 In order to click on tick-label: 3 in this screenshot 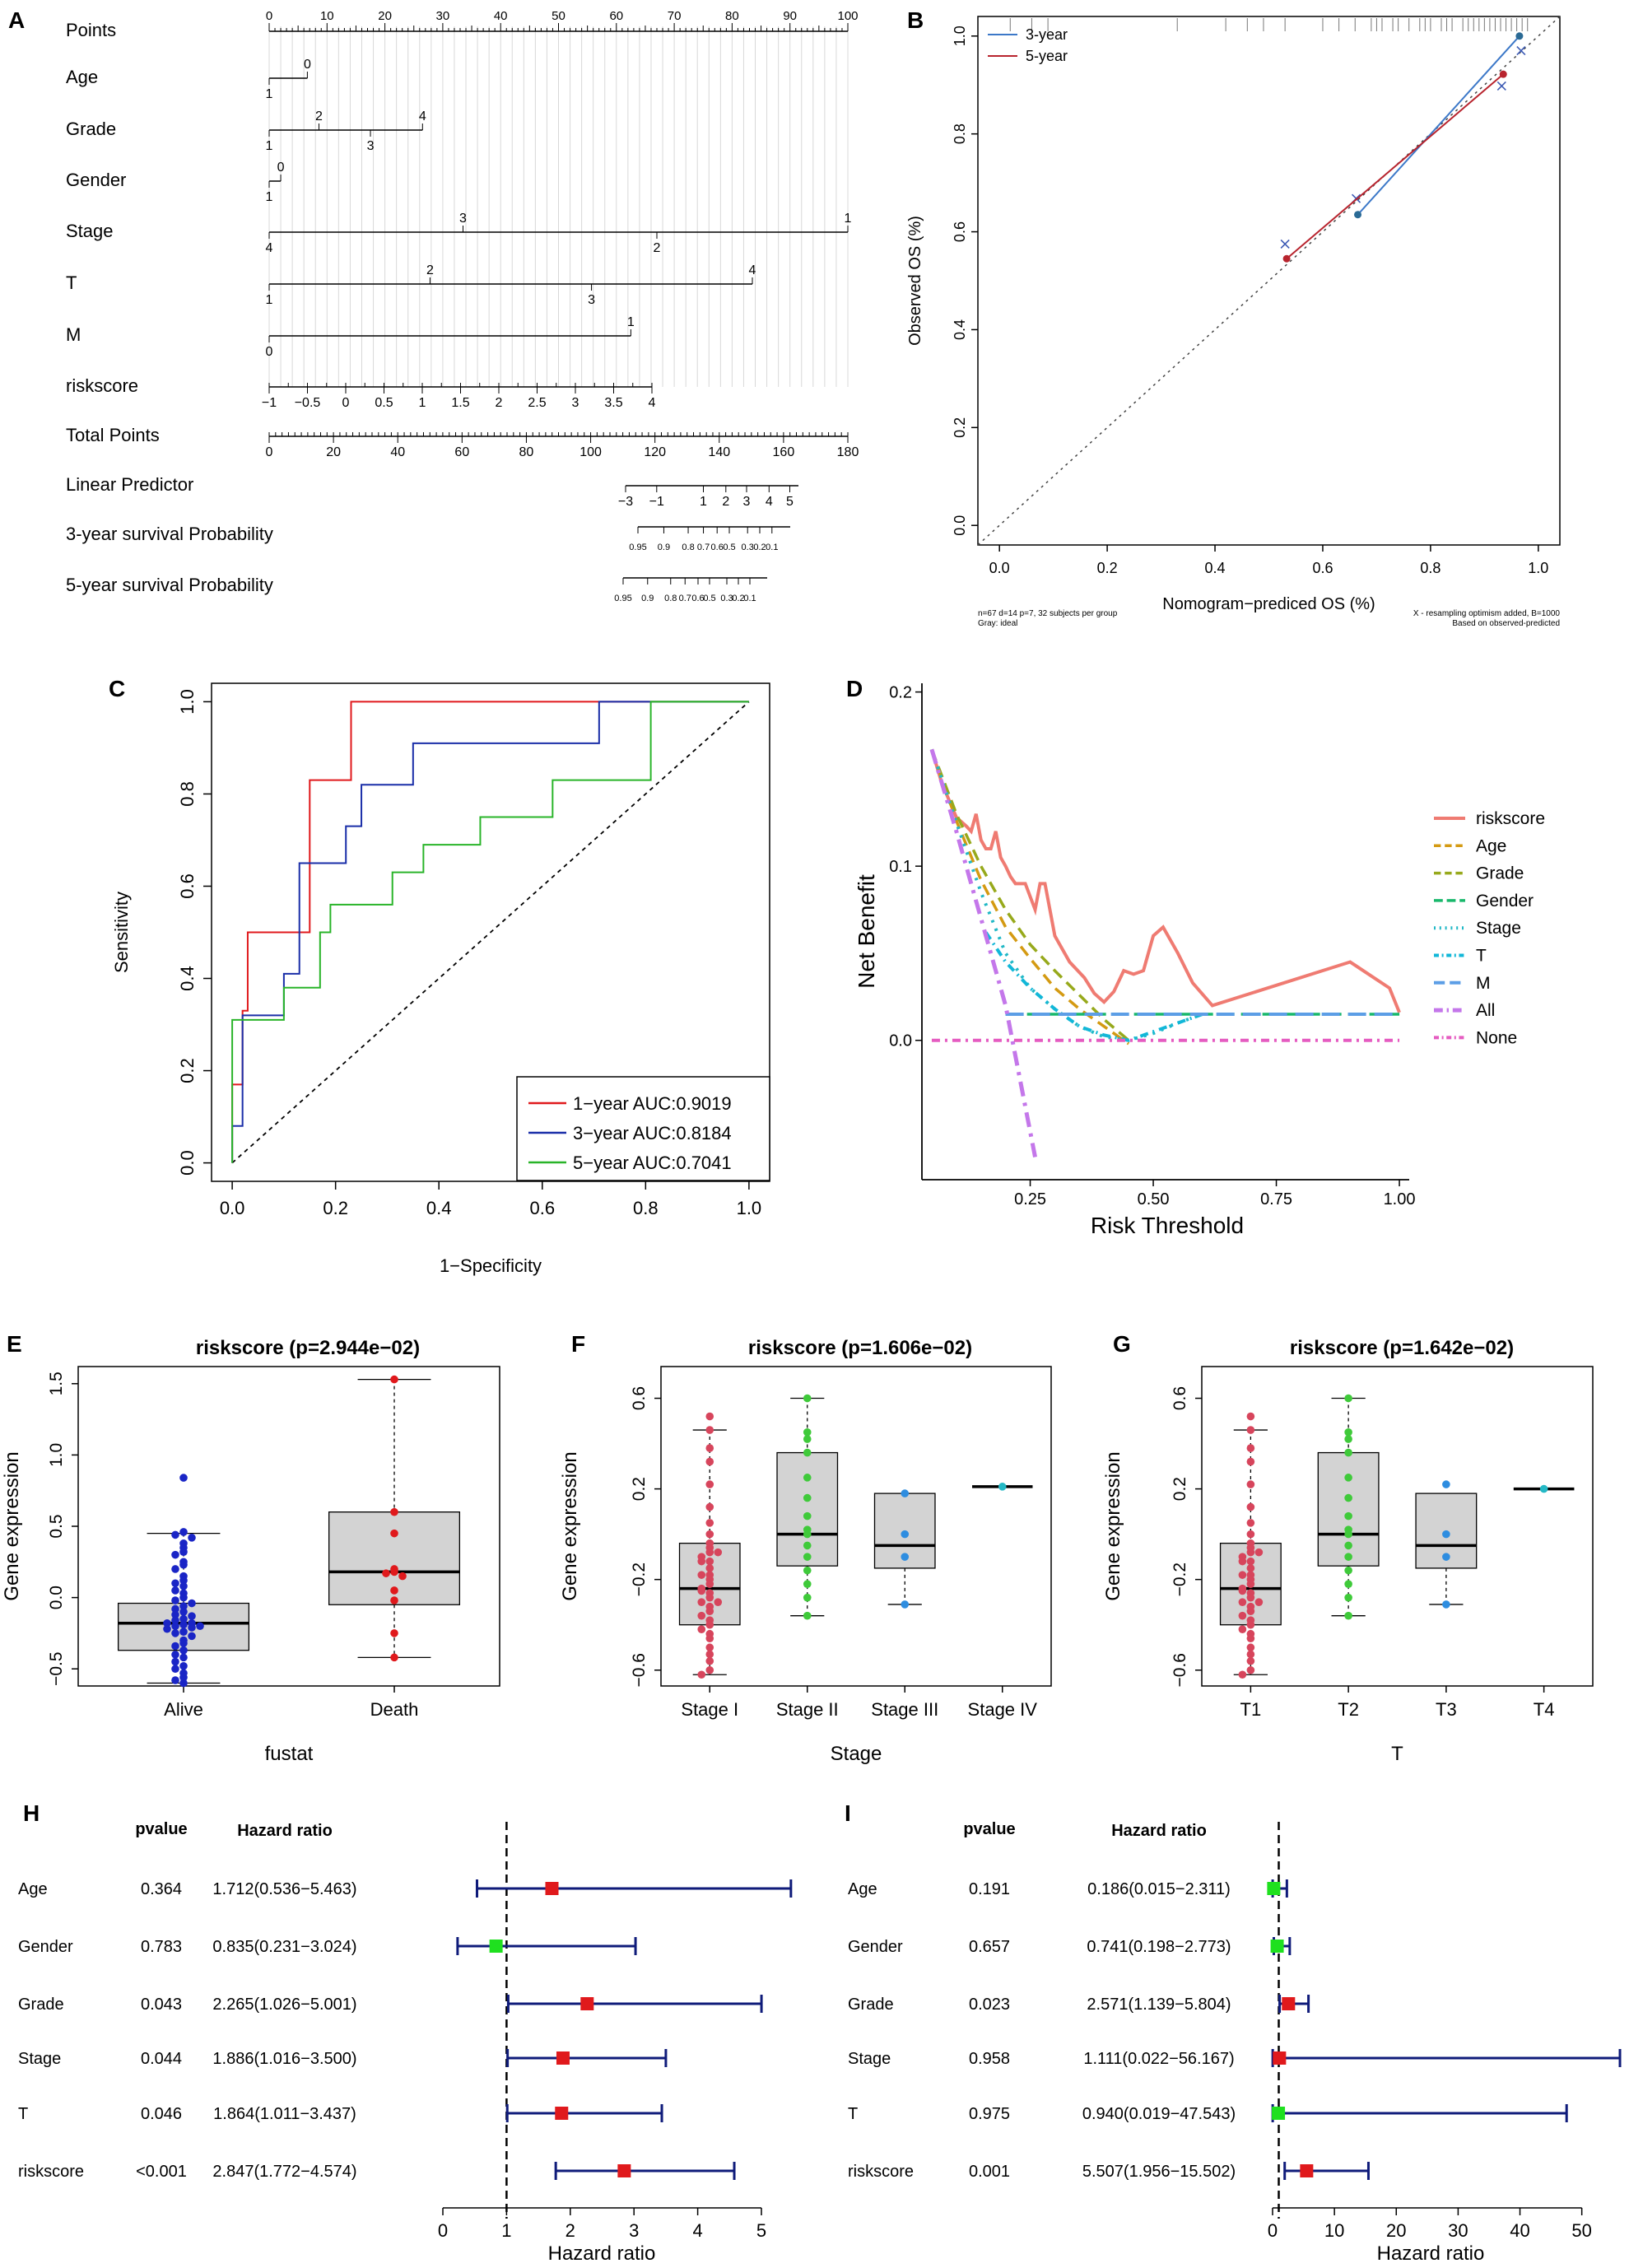, I will do `click(575, 403)`.